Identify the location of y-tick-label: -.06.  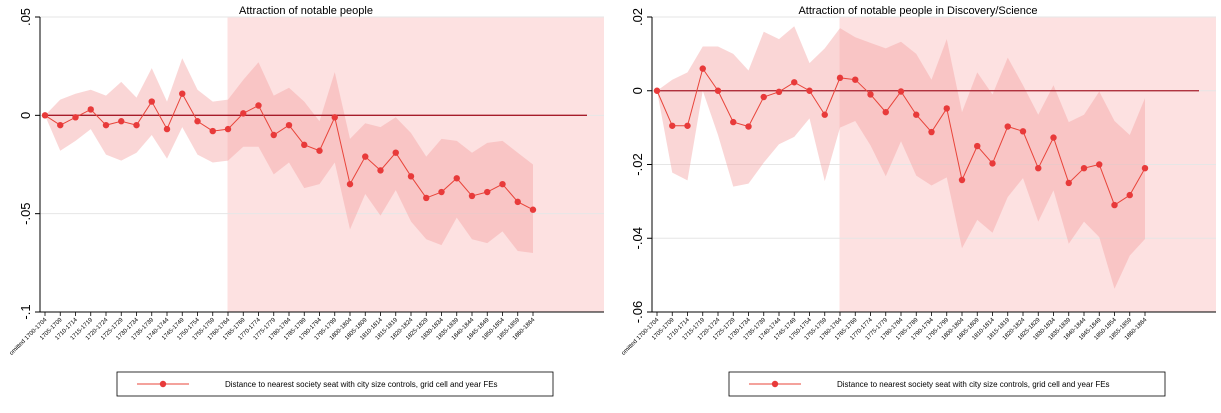
(637, 312).